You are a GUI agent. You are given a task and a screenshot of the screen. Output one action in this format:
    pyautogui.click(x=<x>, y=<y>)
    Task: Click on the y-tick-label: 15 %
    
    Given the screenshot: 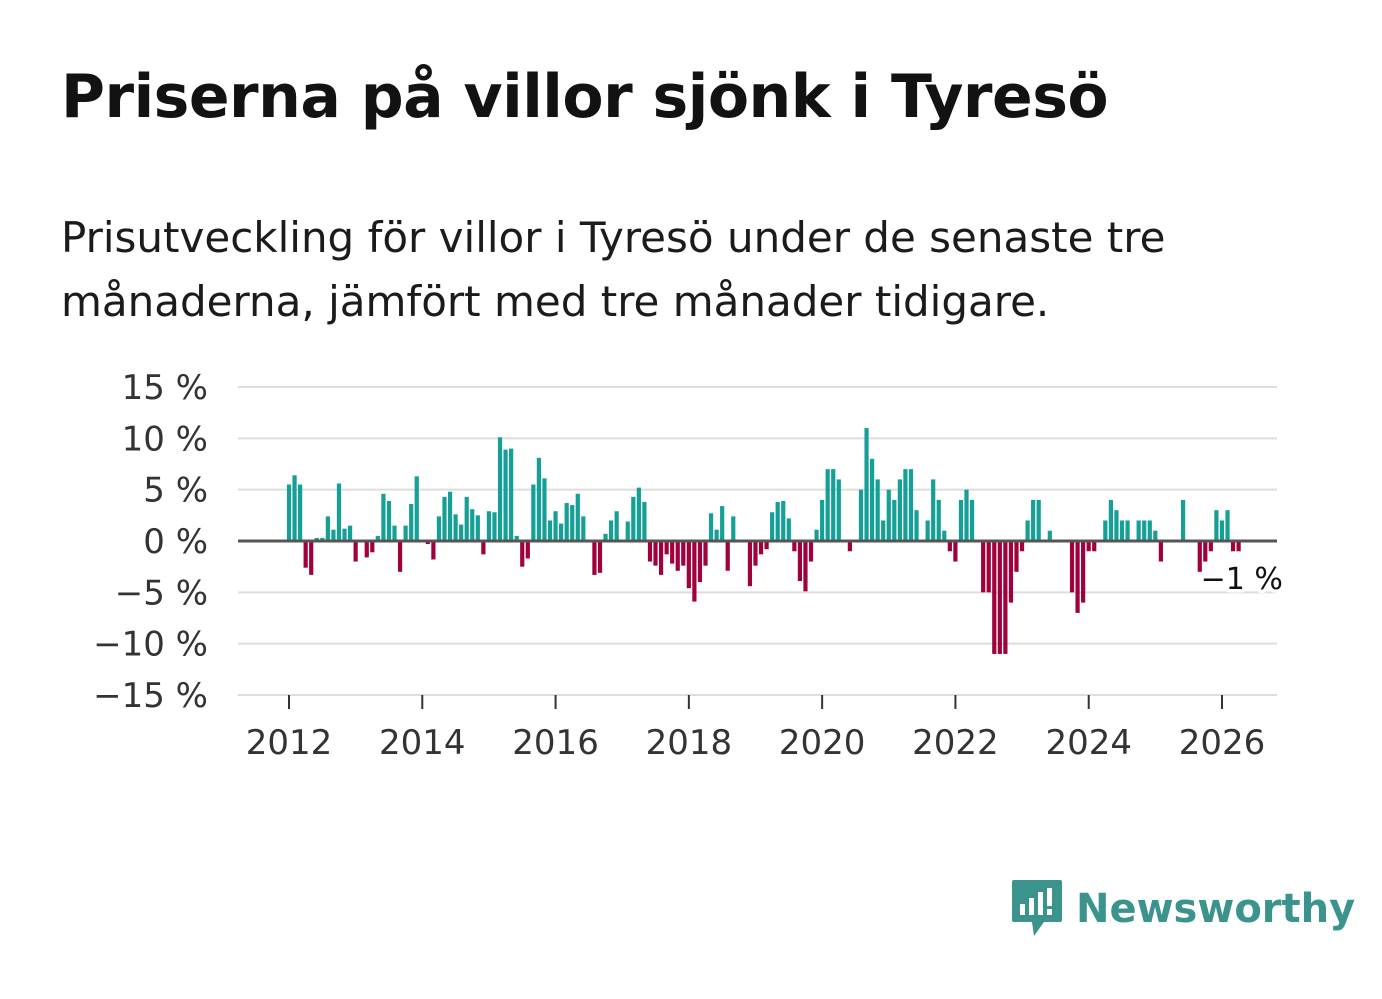 What is the action you would take?
    pyautogui.click(x=165, y=388)
    